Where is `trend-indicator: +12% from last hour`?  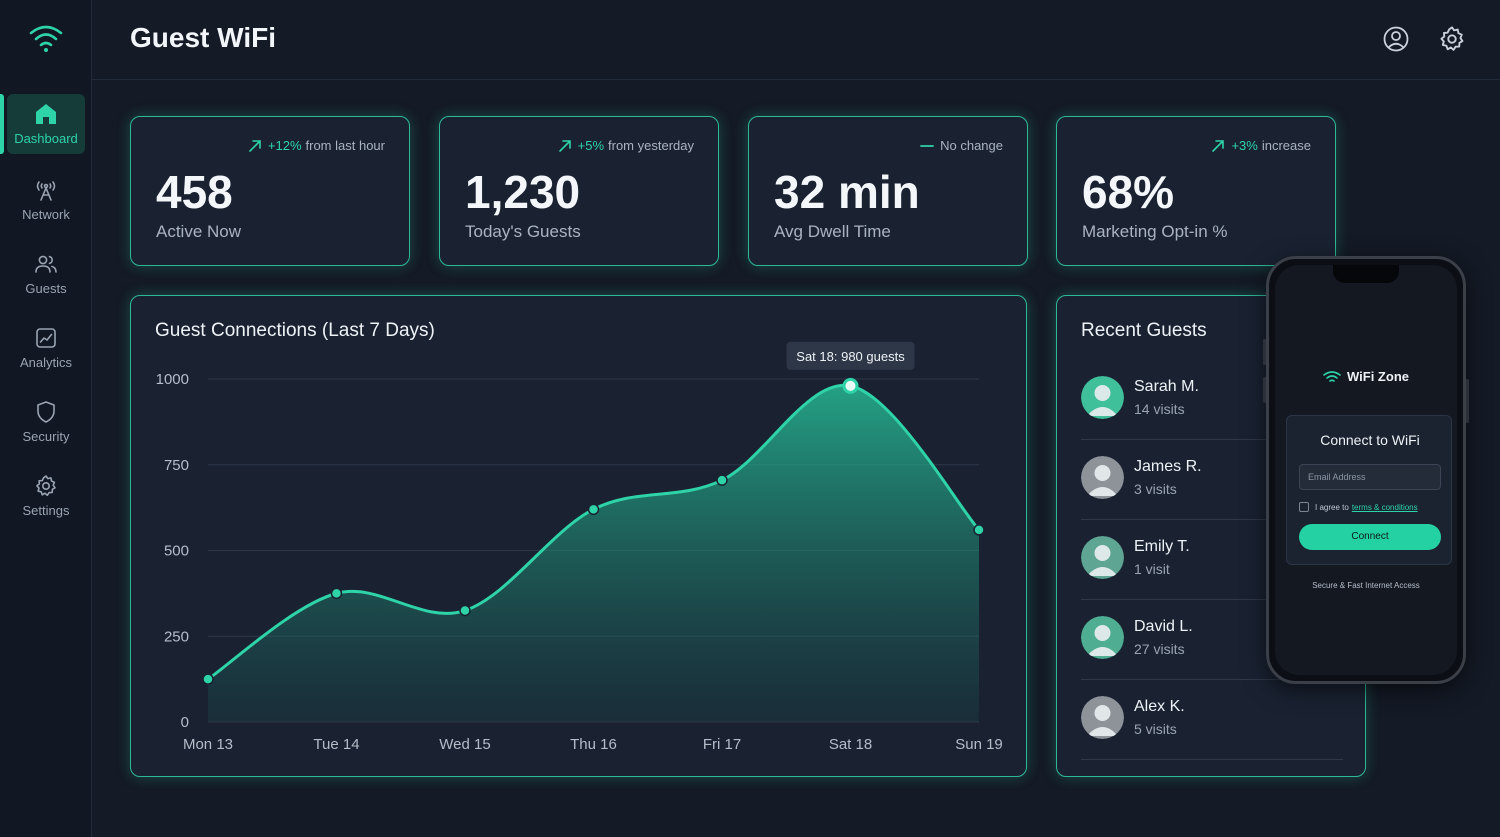
trend-indicator: +12% from last hour is located at coordinates (316, 145).